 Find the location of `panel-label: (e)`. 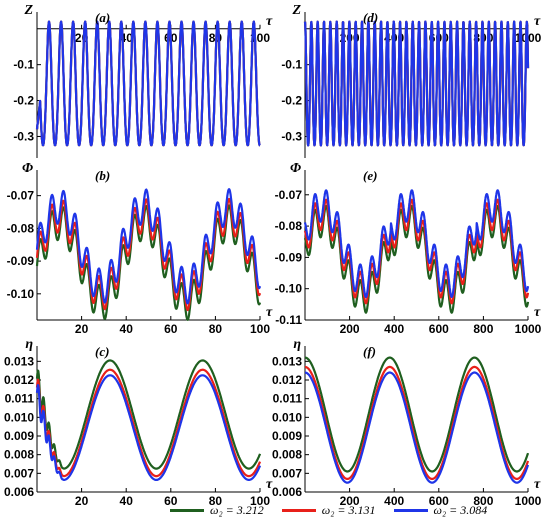

panel-label: (e) is located at coordinates (370, 175).